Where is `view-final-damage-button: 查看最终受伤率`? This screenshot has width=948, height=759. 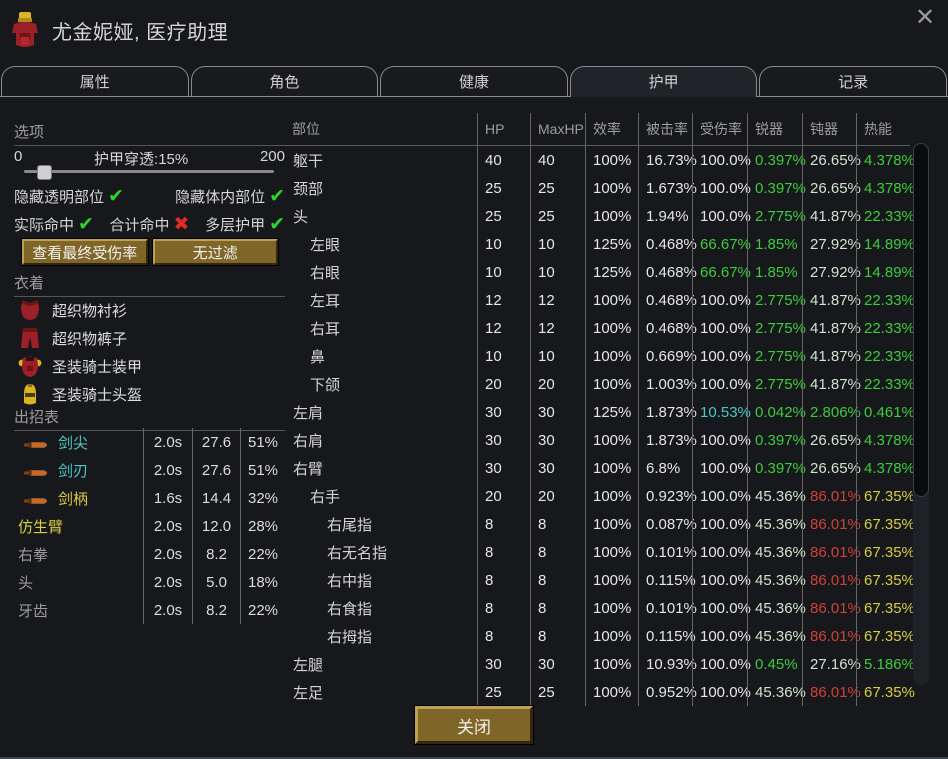
view-final-damage-button: 查看最终受伤率 is located at coordinates (85, 252).